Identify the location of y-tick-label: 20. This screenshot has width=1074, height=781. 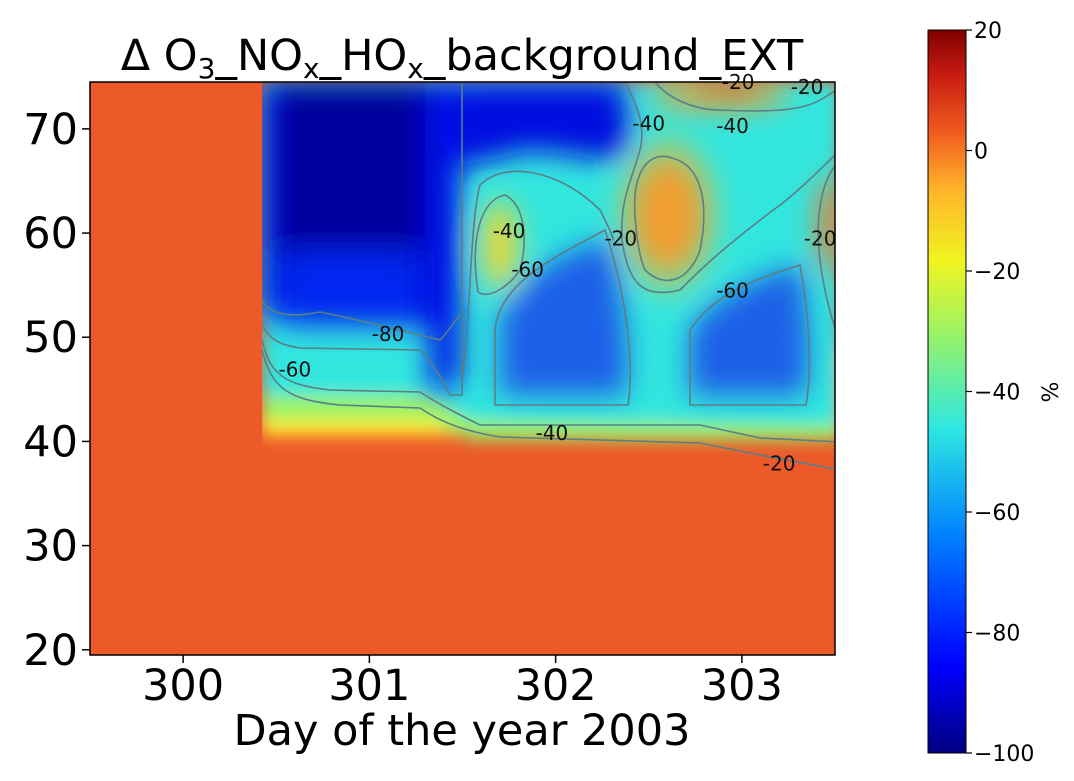
(50, 651).